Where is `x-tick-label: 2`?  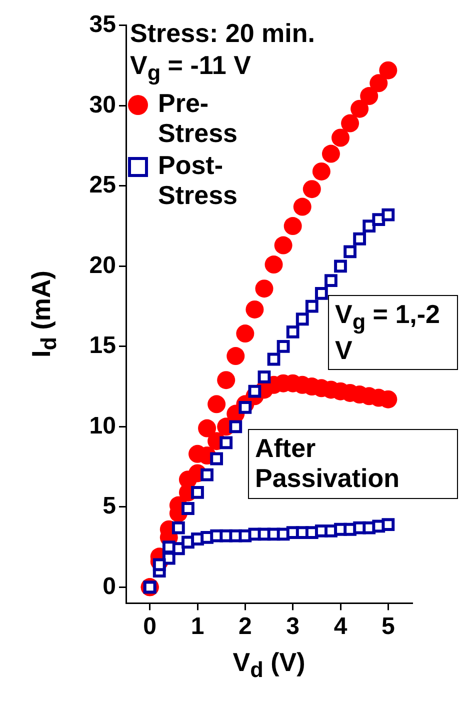
x-tick-label: 2 is located at coordinates (245, 626).